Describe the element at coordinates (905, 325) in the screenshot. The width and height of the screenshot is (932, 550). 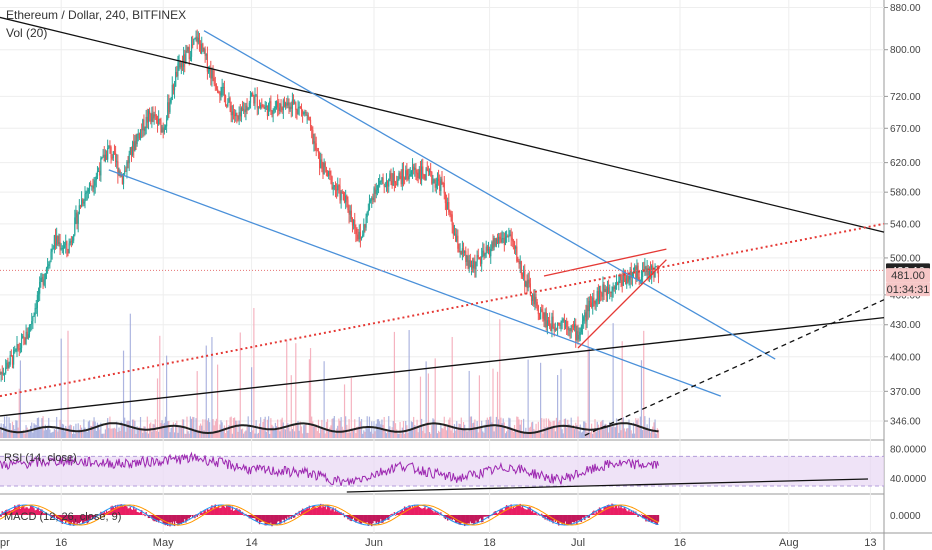
I see `price-tick-label: 430.00` at that location.